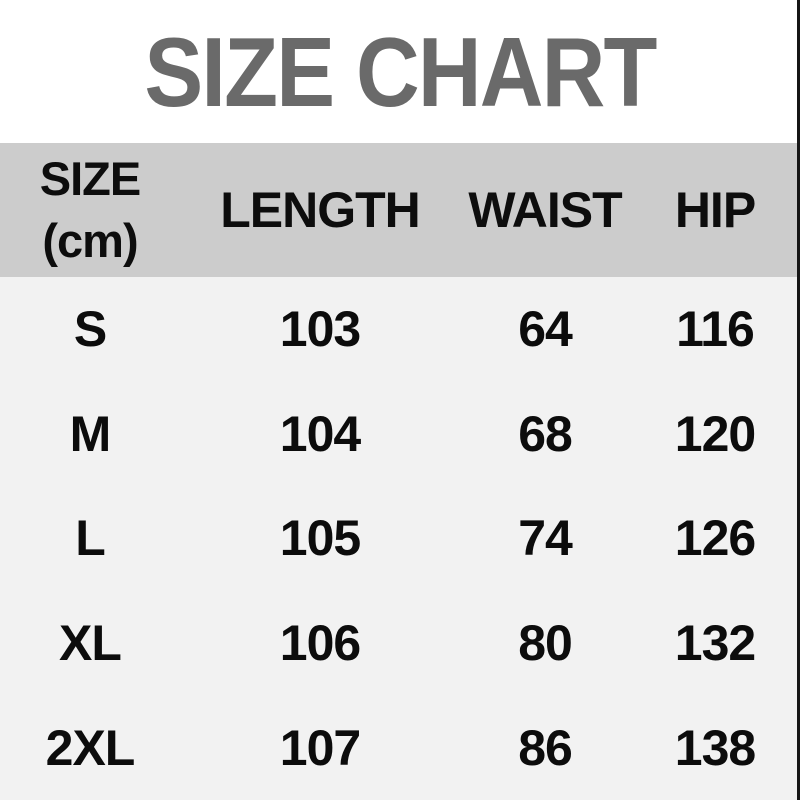 The height and width of the screenshot is (800, 800). Describe the element at coordinates (715, 538) in the screenshot. I see `cell-hip: 126` at that location.